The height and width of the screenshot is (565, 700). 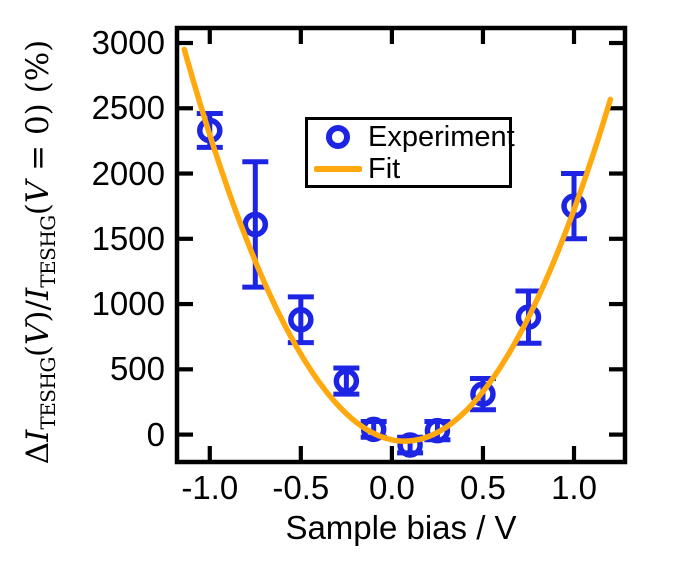 What do you see at coordinates (391, 487) in the screenshot?
I see `x-tick-label: 0.0` at bounding box center [391, 487].